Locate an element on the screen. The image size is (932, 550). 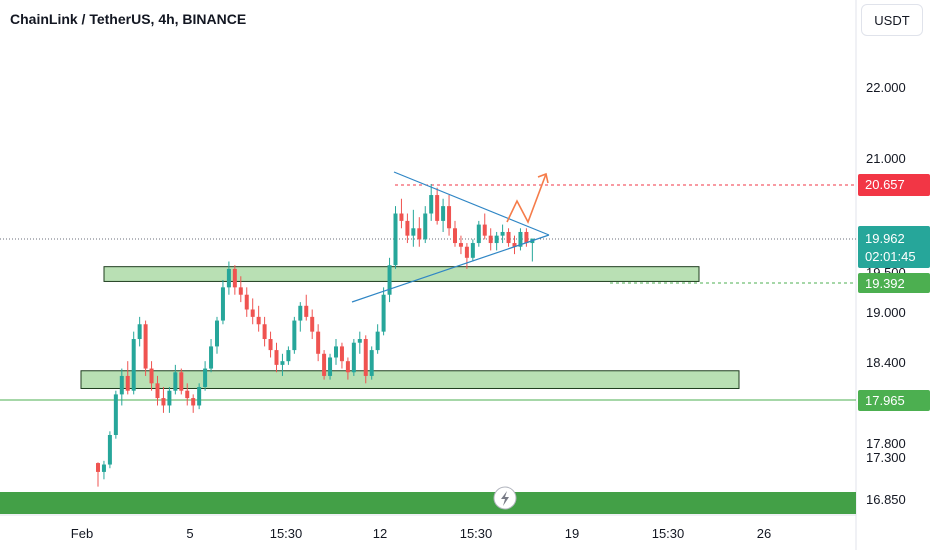
y-tick-label: 22.000 is located at coordinates (886, 87).